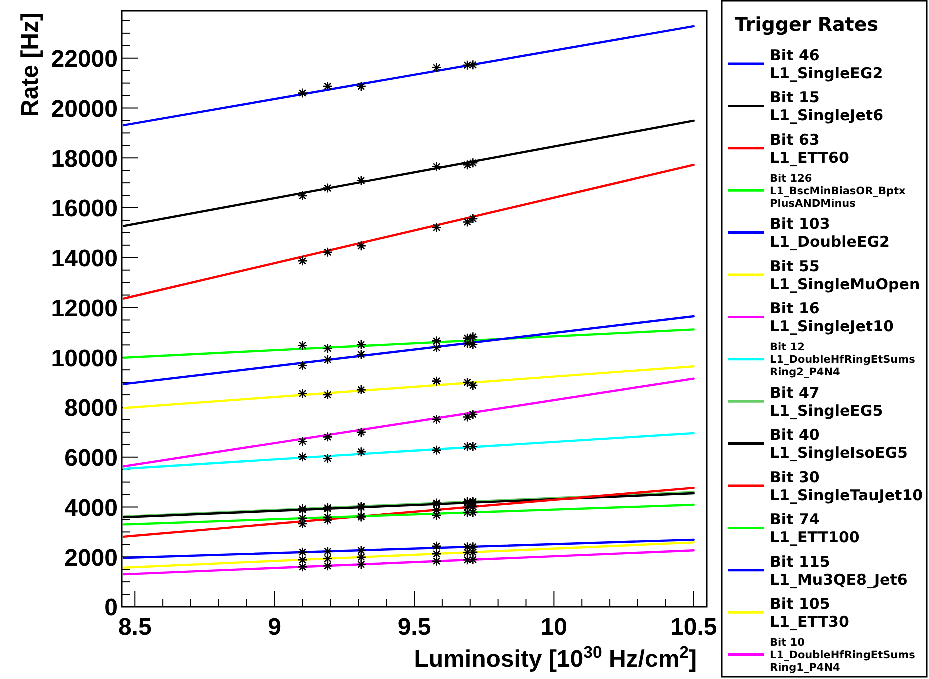  I want to click on y-tick-label: 2000, so click(91, 558).